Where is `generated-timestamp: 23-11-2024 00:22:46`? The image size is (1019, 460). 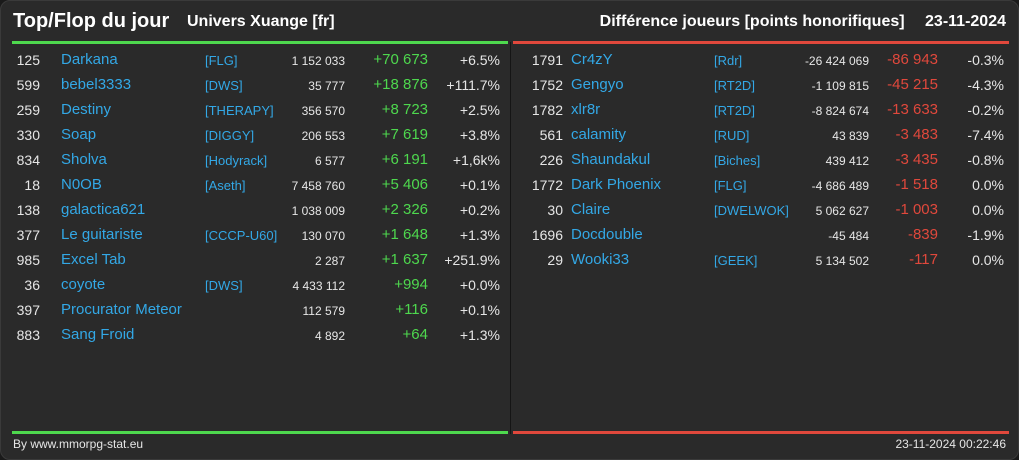 generated-timestamp: 23-11-2024 00:22:46 is located at coordinates (950, 444).